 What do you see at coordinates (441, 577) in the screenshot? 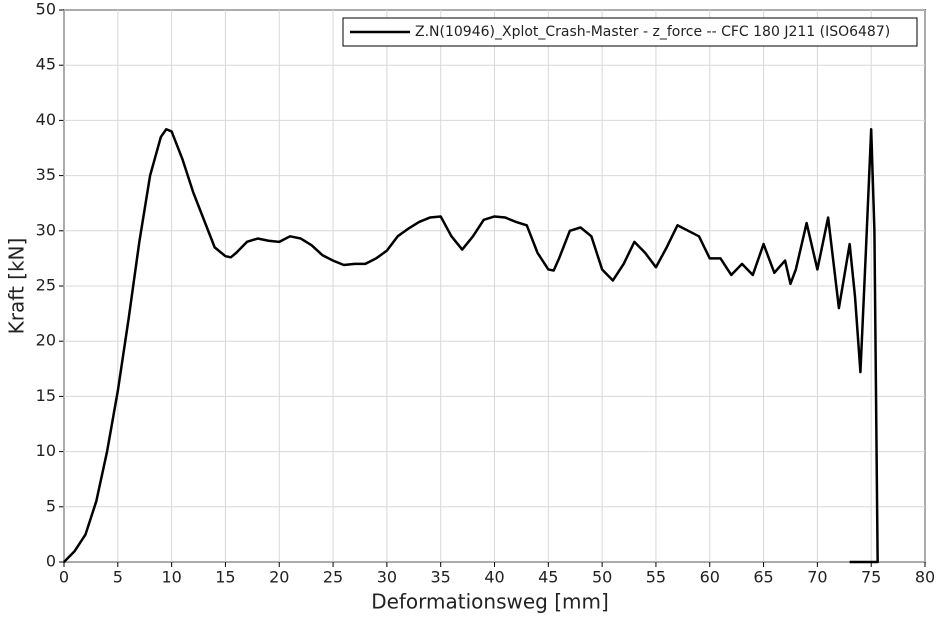
I see `x-tick-label: 35` at bounding box center [441, 577].